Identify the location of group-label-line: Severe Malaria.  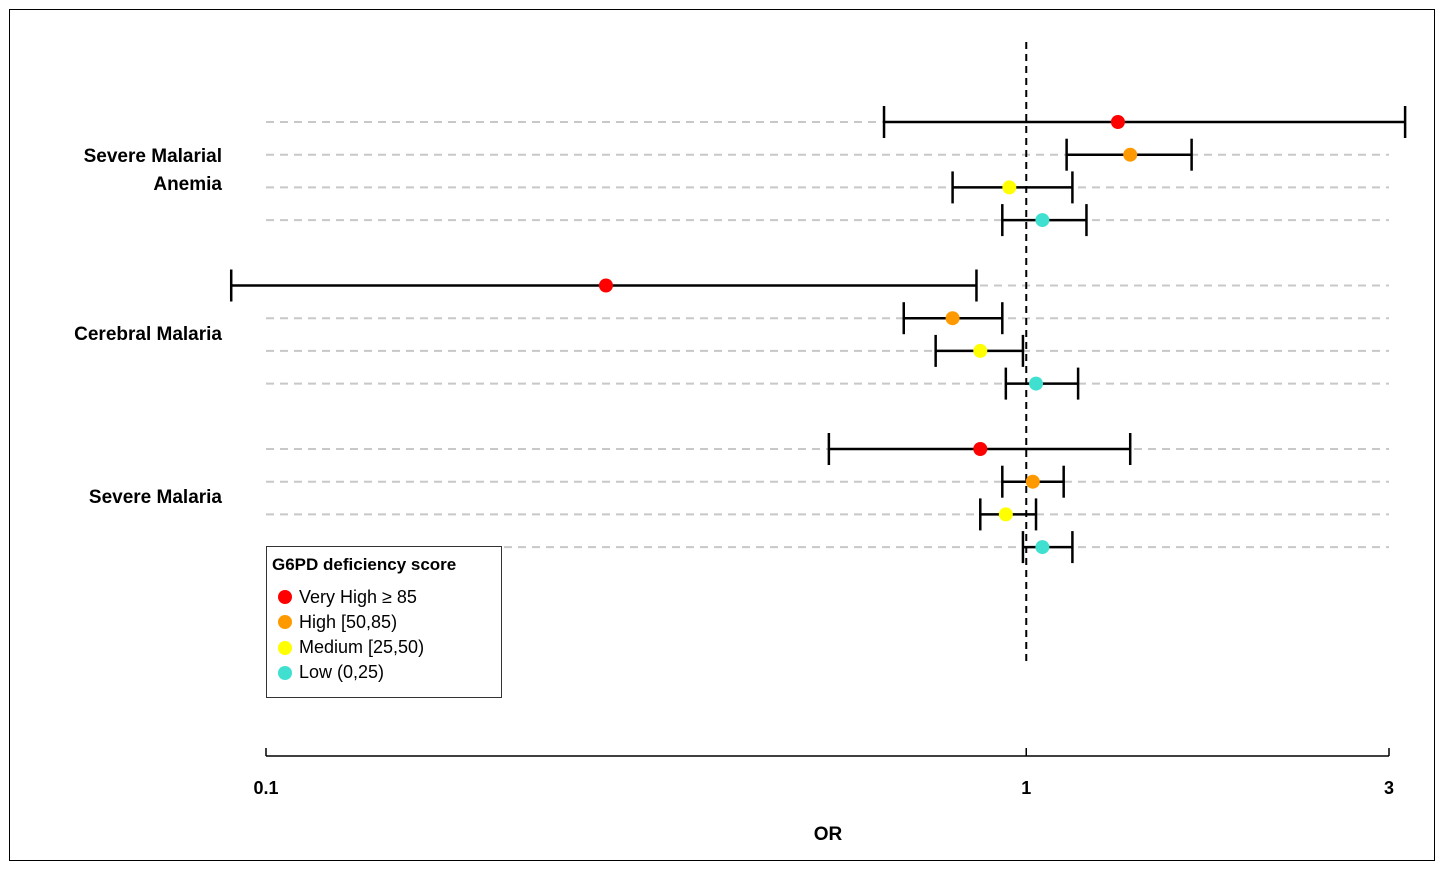
(155, 498).